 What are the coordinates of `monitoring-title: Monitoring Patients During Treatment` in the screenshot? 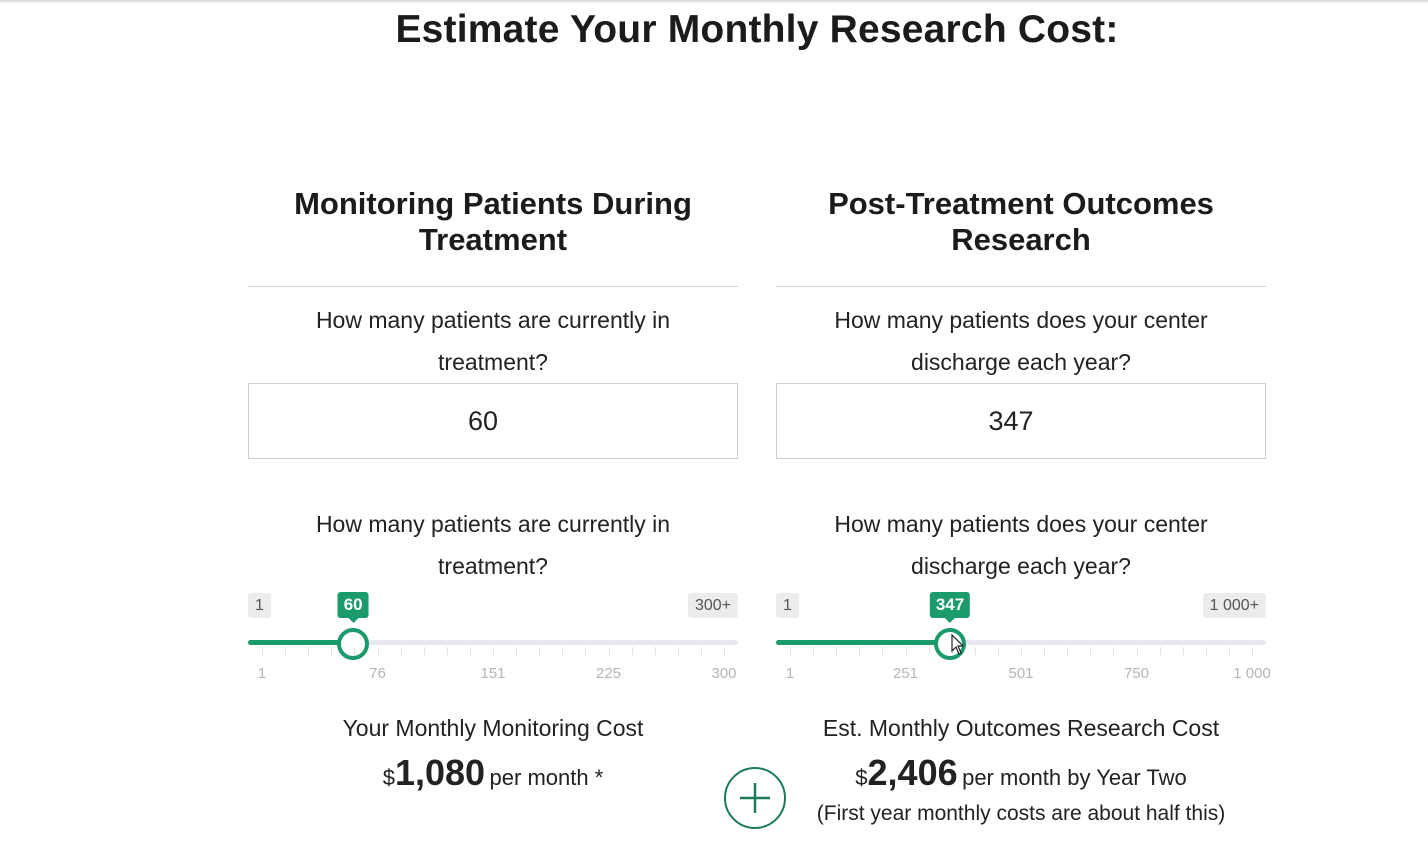 It's located at (493, 221).